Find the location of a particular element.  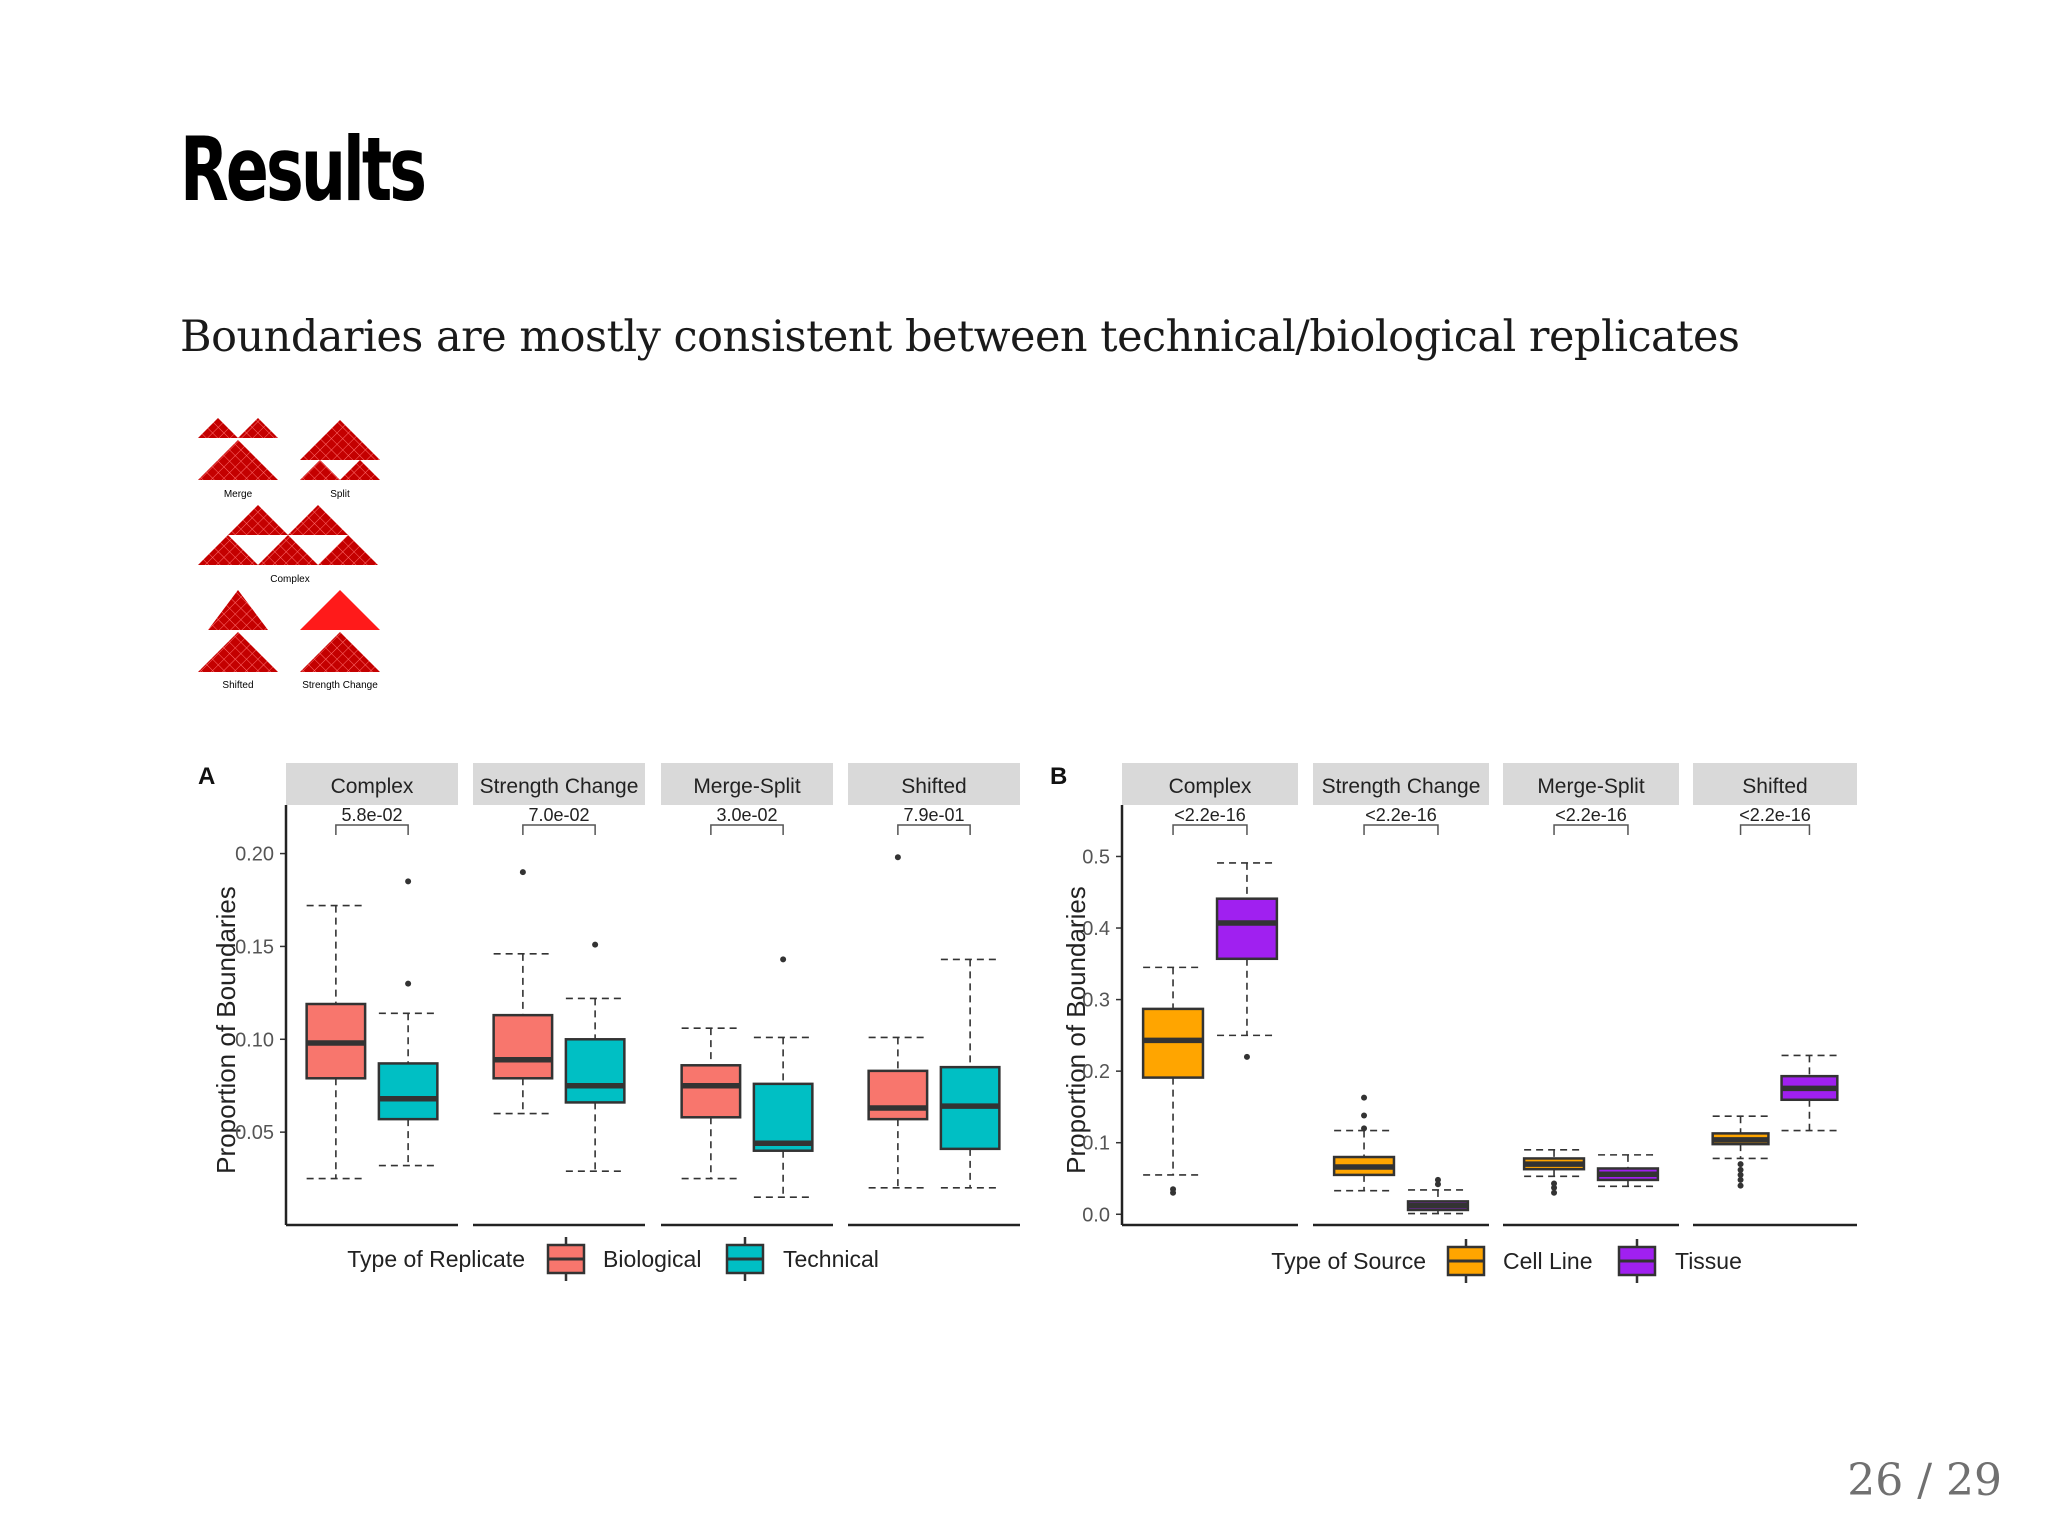

y-tick-label: 0.5 is located at coordinates (1096, 857).